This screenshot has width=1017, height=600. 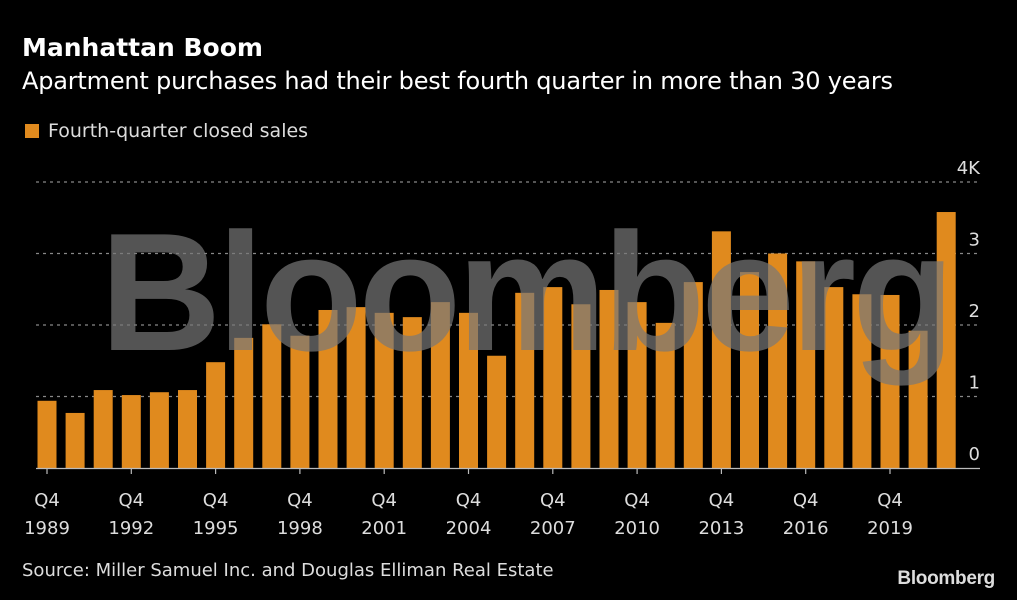 I want to click on legend: Fourth-quarter closed sales, so click(x=166, y=131).